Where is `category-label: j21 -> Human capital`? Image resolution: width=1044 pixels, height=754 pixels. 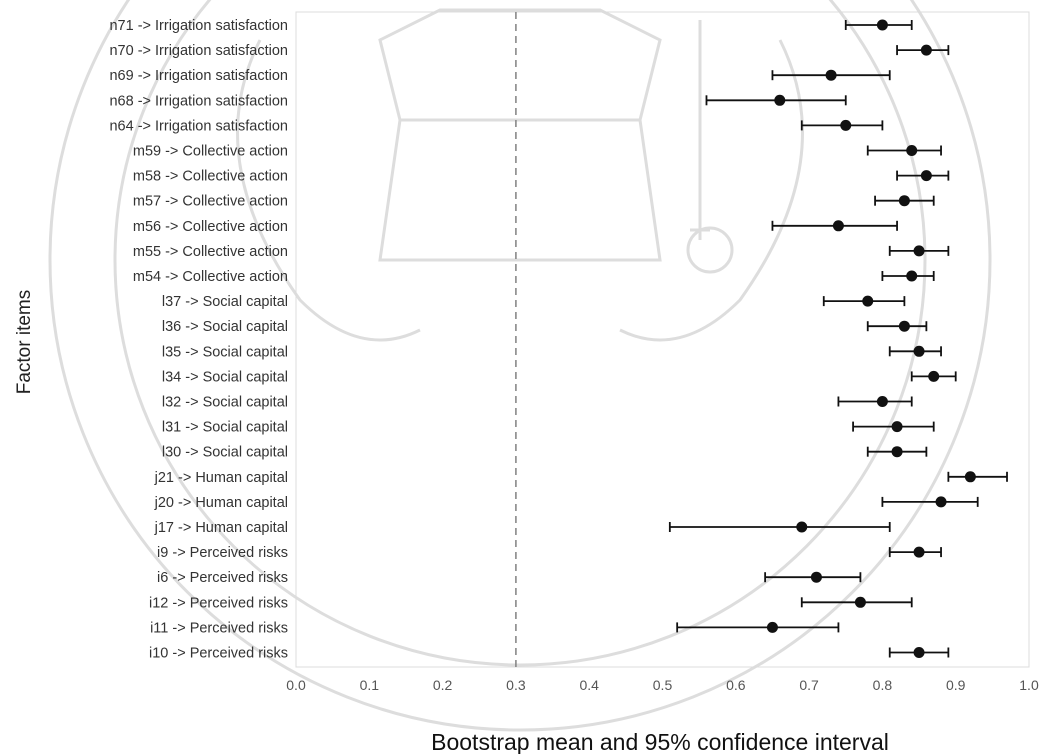 category-label: j21 -> Human capital is located at coordinates (221, 478).